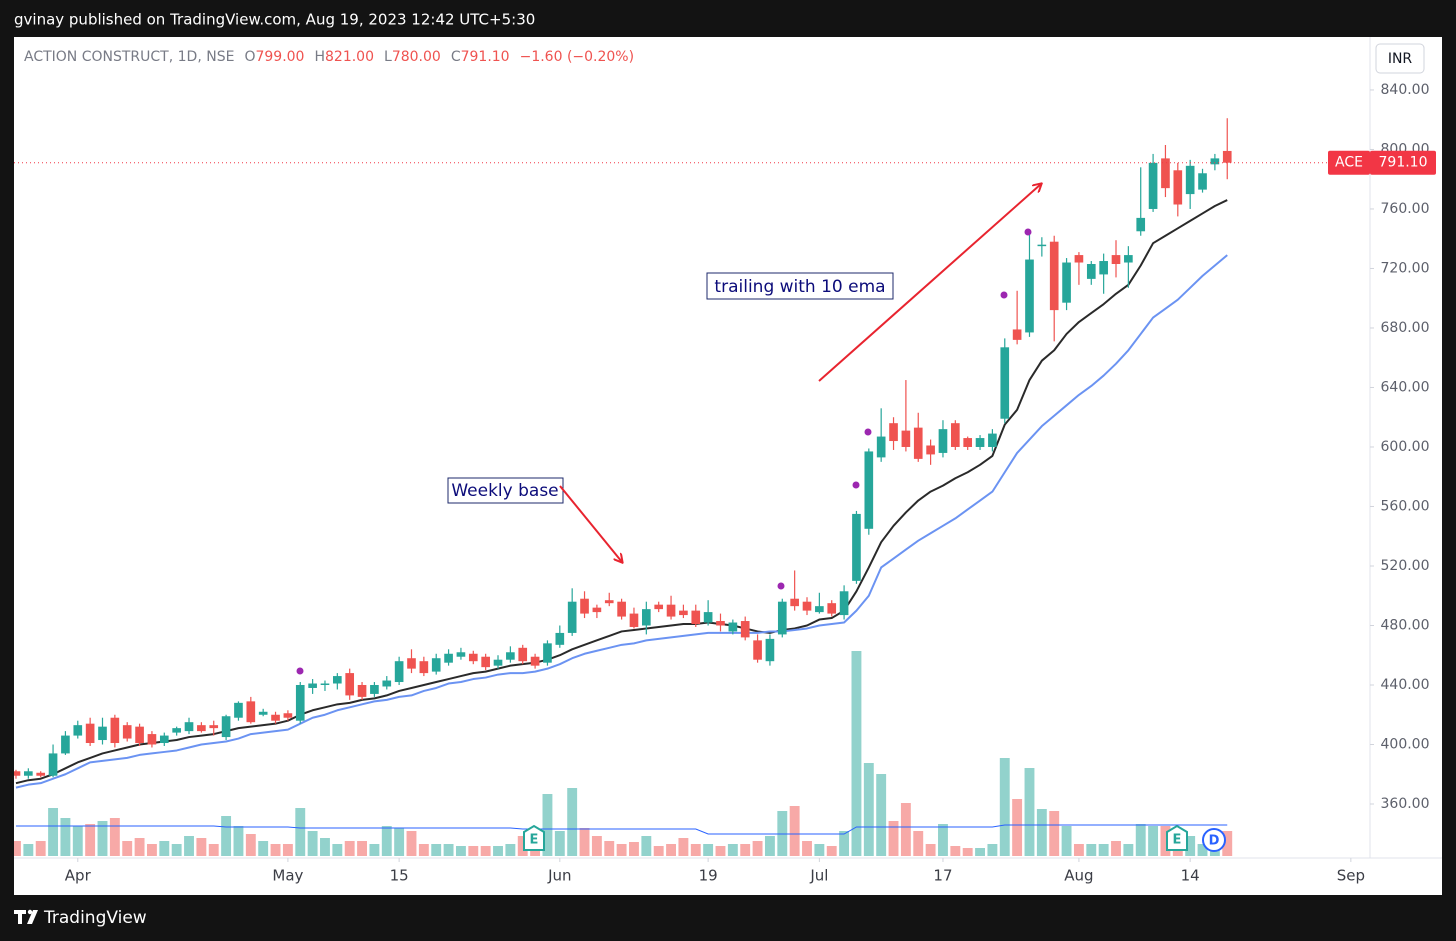 The image size is (1456, 941). What do you see at coordinates (78, 876) in the screenshot?
I see `x-tick-label: Apr` at bounding box center [78, 876].